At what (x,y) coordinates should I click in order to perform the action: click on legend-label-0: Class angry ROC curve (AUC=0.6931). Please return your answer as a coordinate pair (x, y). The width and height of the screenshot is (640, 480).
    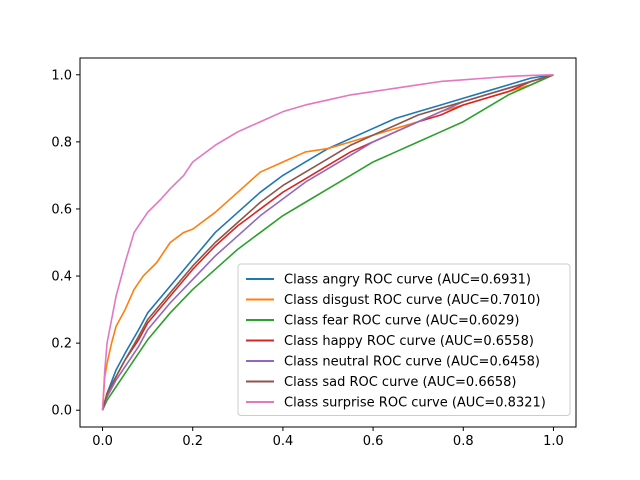
    Looking at the image, I should click on (407, 280).